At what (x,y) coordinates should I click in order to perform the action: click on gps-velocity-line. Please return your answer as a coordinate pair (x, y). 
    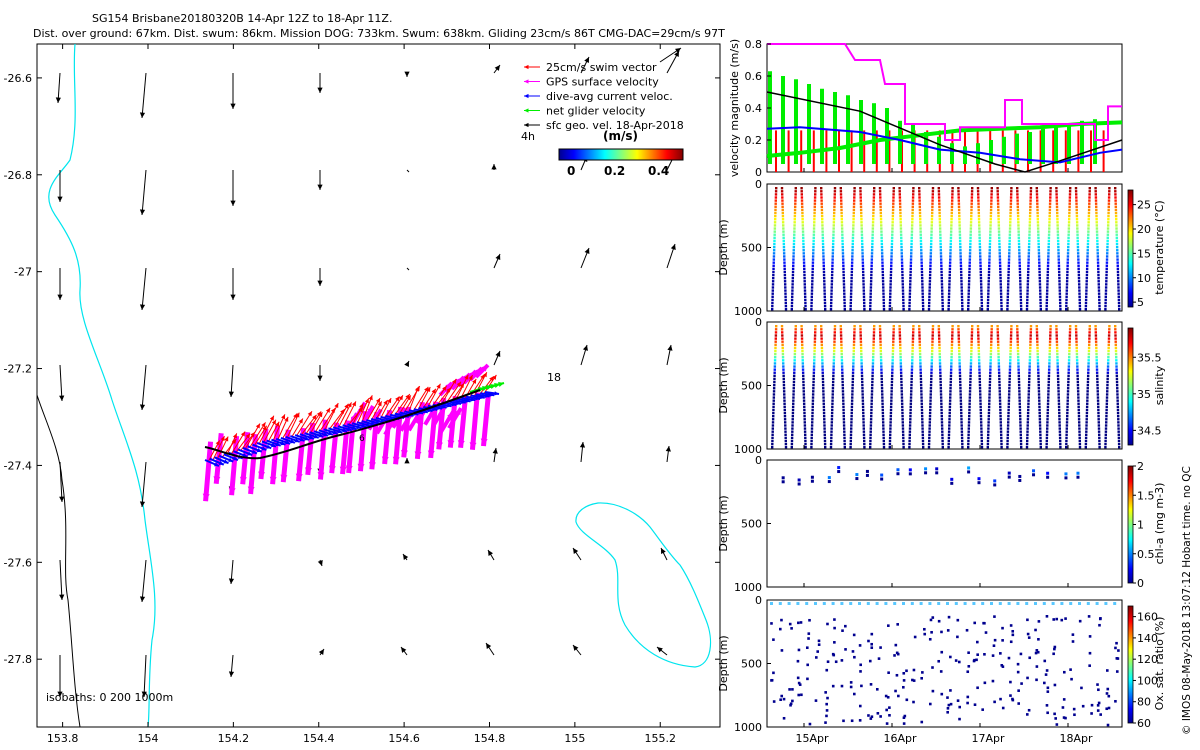
    Looking at the image, I should click on (944, 92).